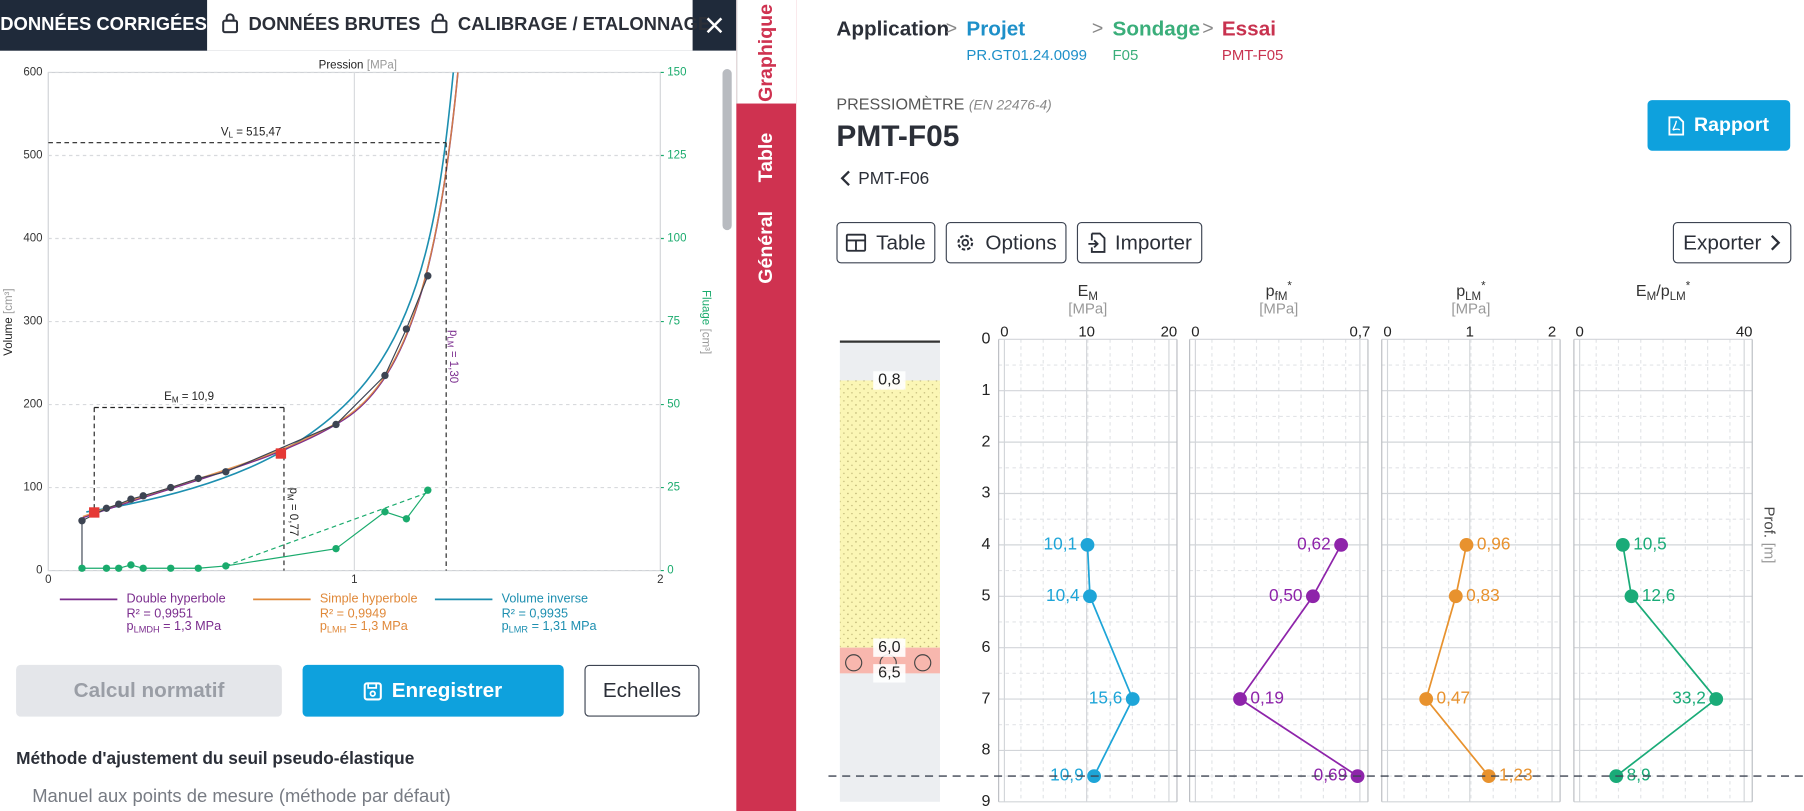 This screenshot has width=1804, height=811. I want to click on subscript: M, so click(175, 400).